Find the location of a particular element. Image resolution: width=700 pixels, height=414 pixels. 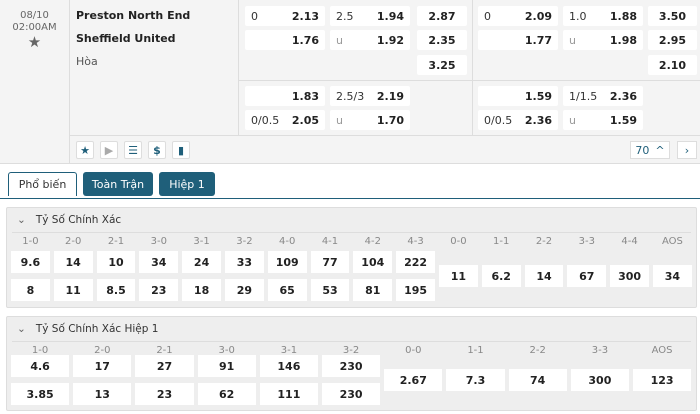

odds-value: 1.83 is located at coordinates (305, 96).